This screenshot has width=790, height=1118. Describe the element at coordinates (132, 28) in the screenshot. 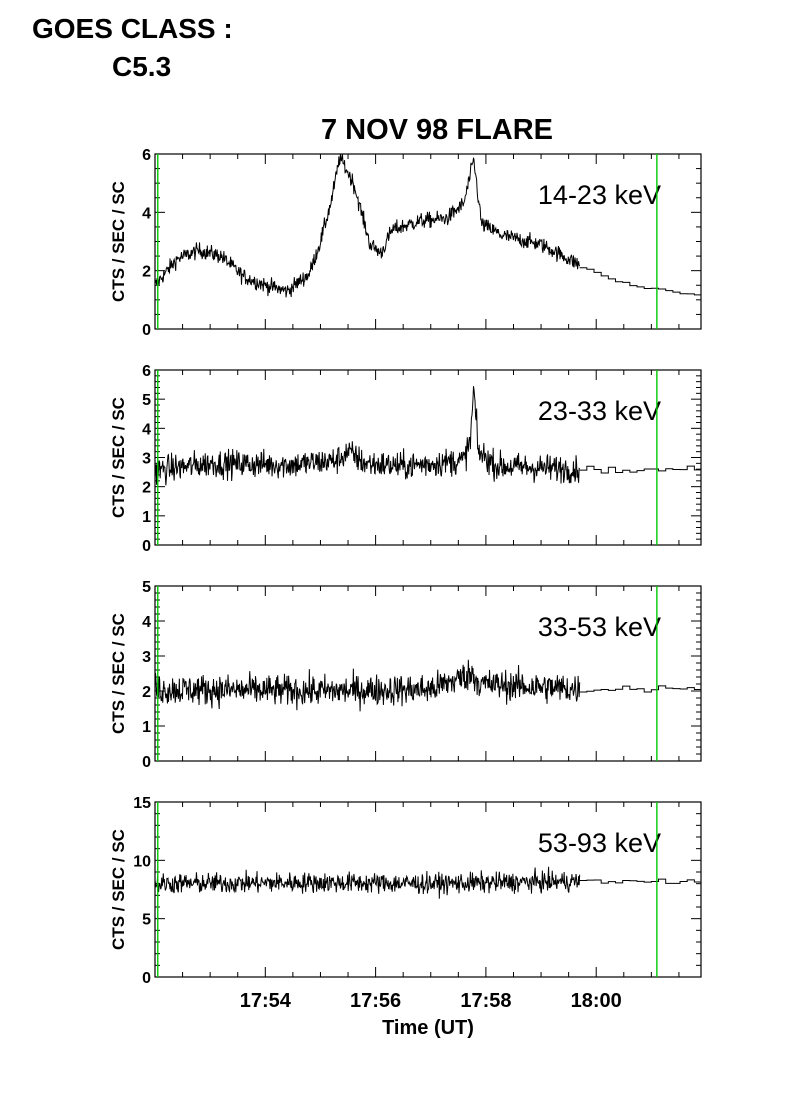

I see `goes-class-label: GOES CLASS :` at that location.